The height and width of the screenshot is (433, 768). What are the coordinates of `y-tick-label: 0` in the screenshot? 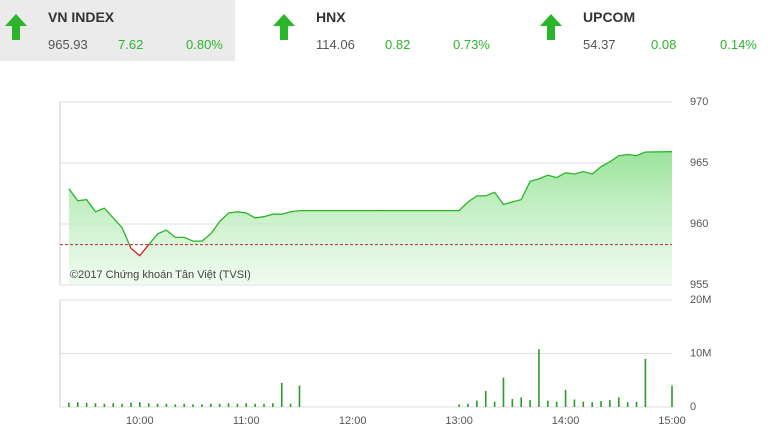 It's located at (693, 407).